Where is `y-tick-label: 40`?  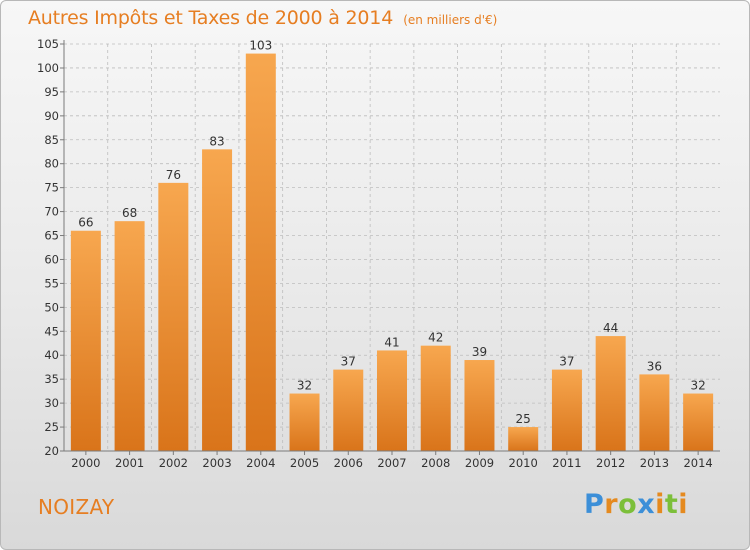 y-tick-label: 40 is located at coordinates (51, 355).